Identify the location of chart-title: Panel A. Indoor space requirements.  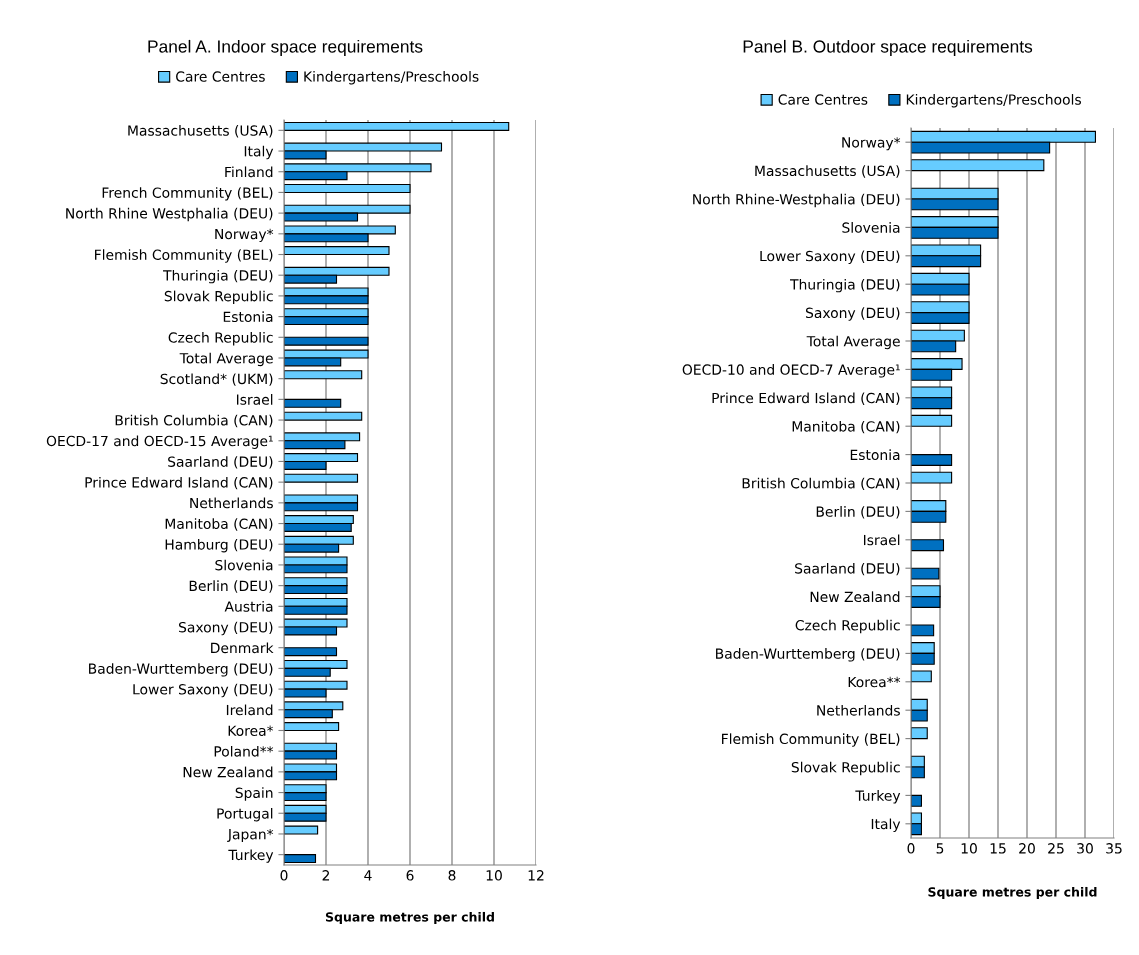
(285, 48).